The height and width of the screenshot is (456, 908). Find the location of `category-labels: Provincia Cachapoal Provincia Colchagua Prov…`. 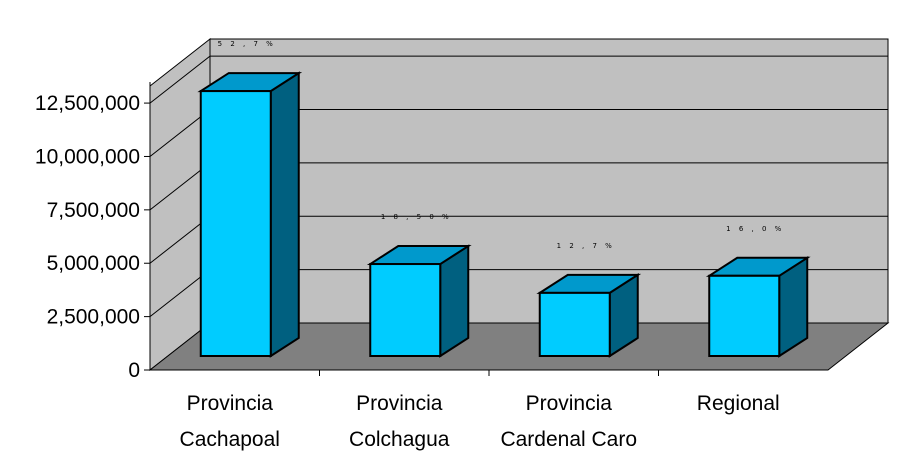

category-labels: Provincia Cachapoal Provincia Colchagua Prov… is located at coordinates (480, 421).